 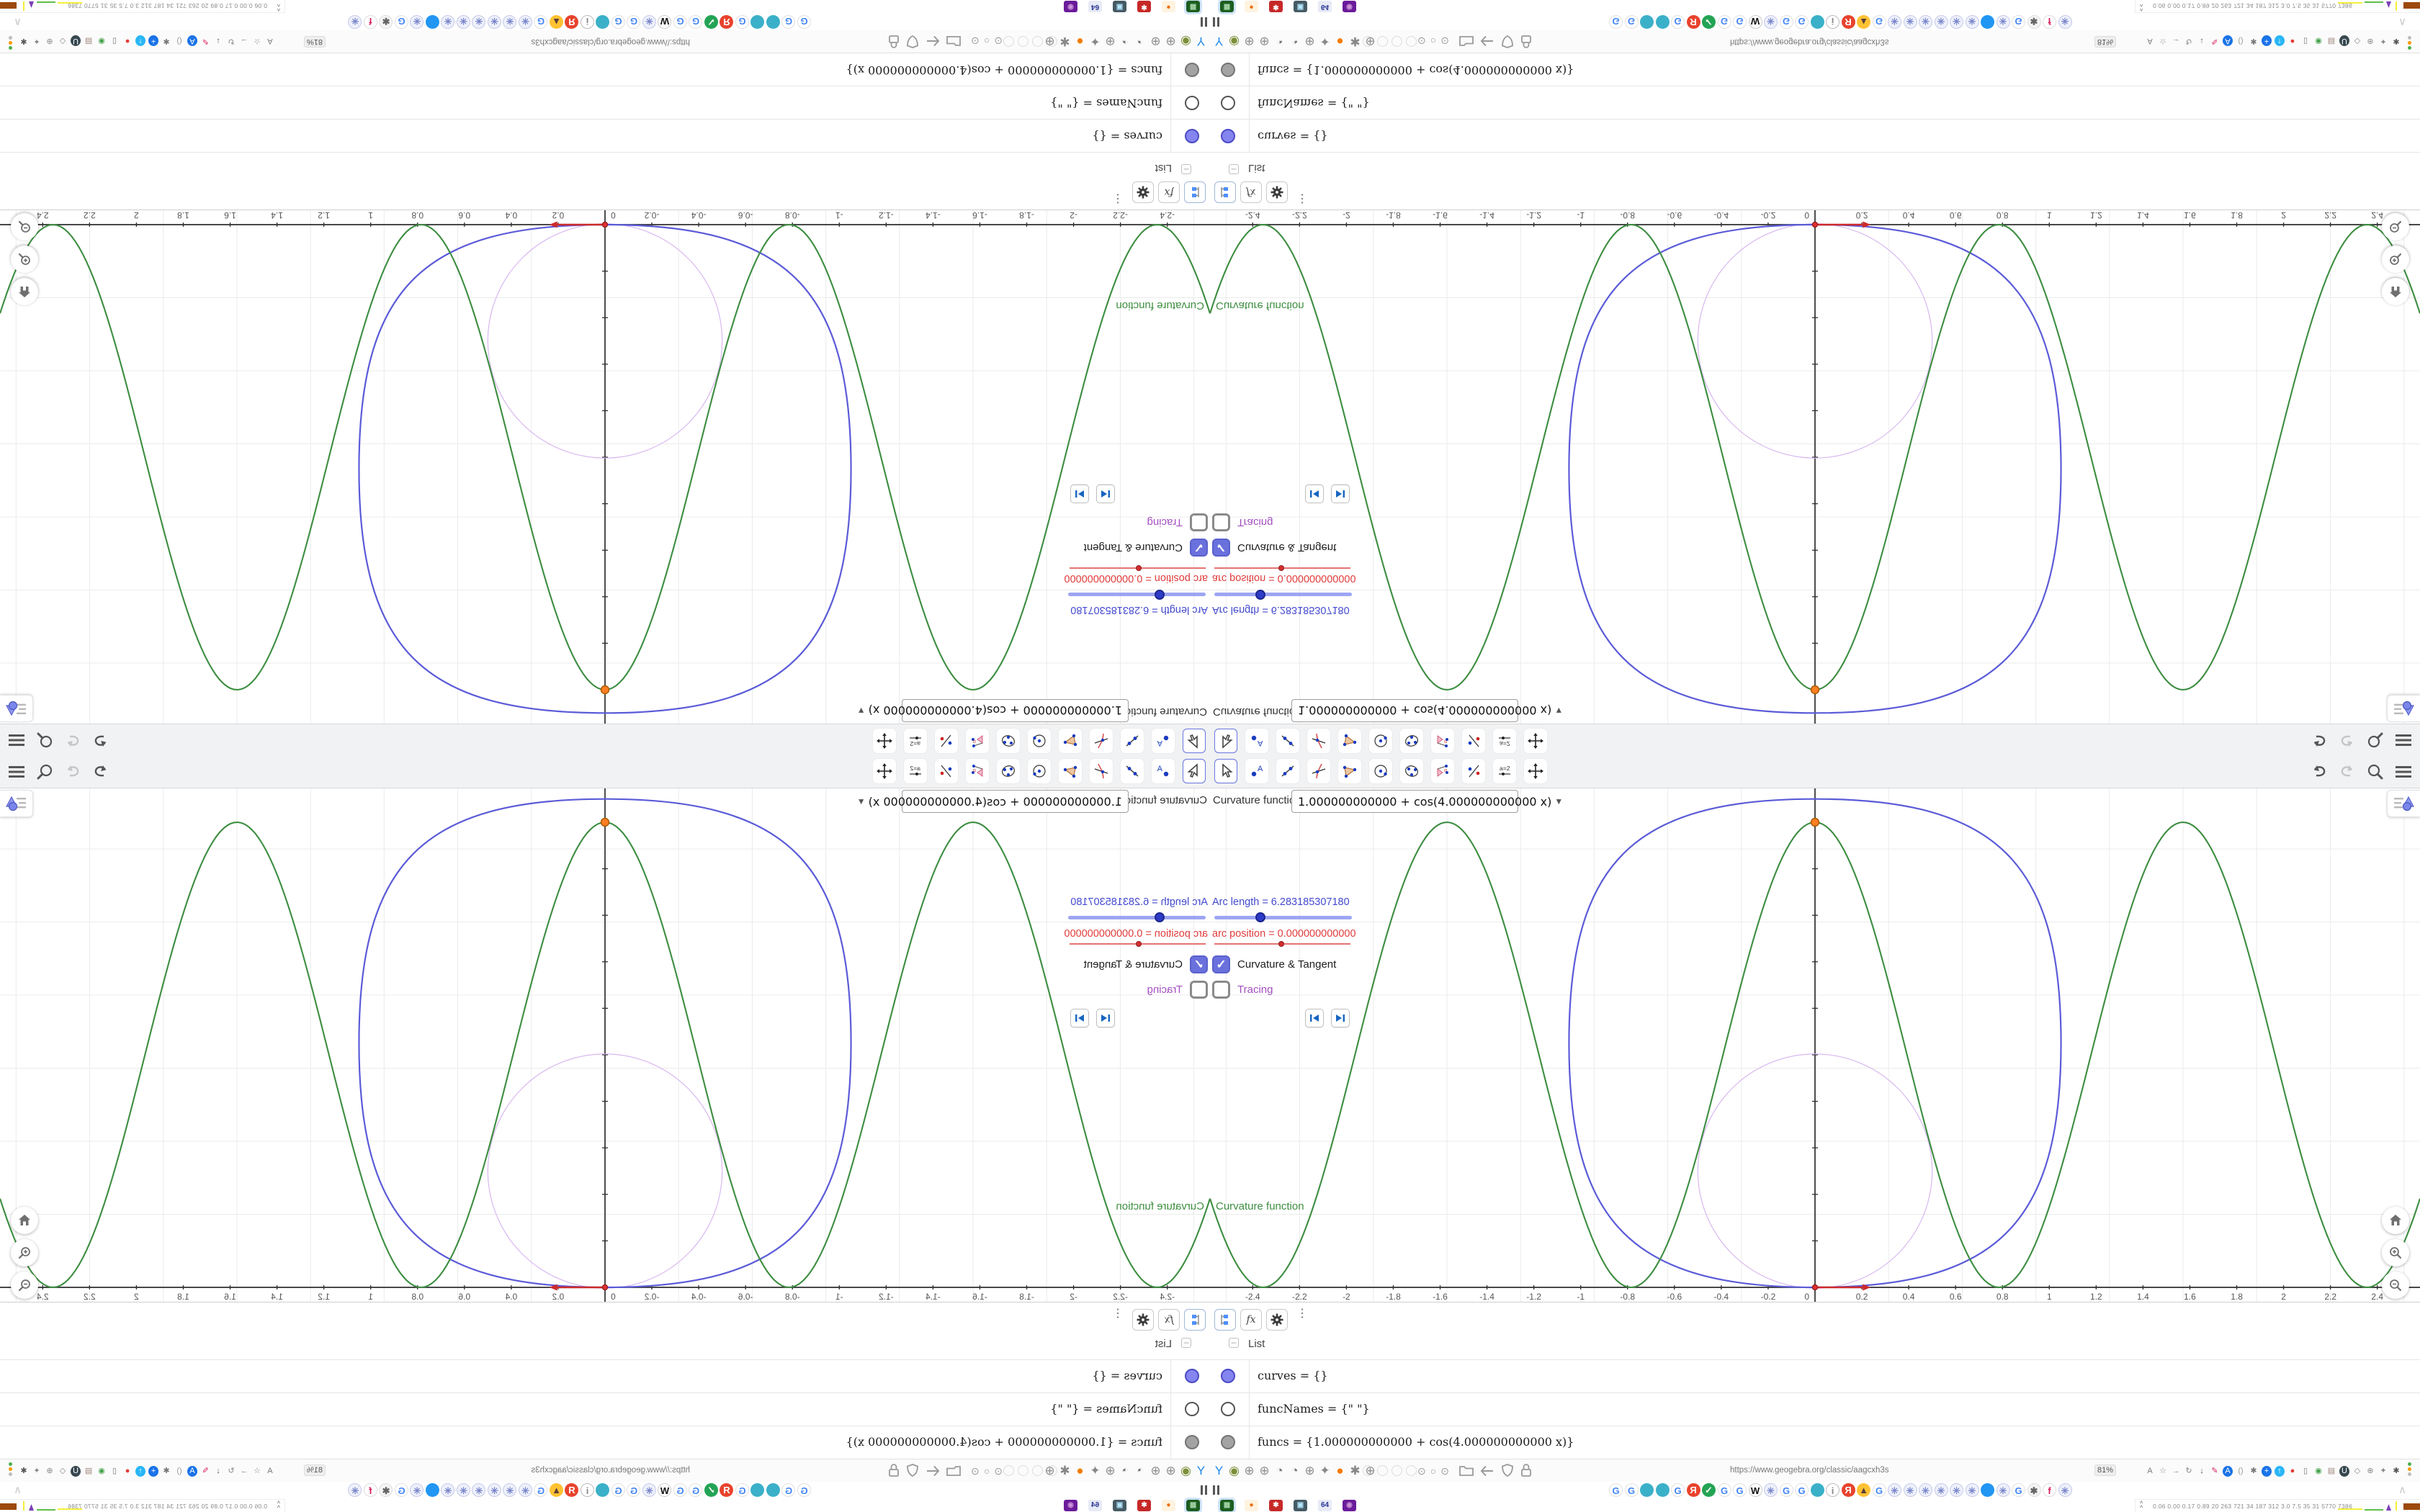 What do you see at coordinates (1118, 1314) in the screenshot?
I see `more-options-icon: ⋮` at bounding box center [1118, 1314].